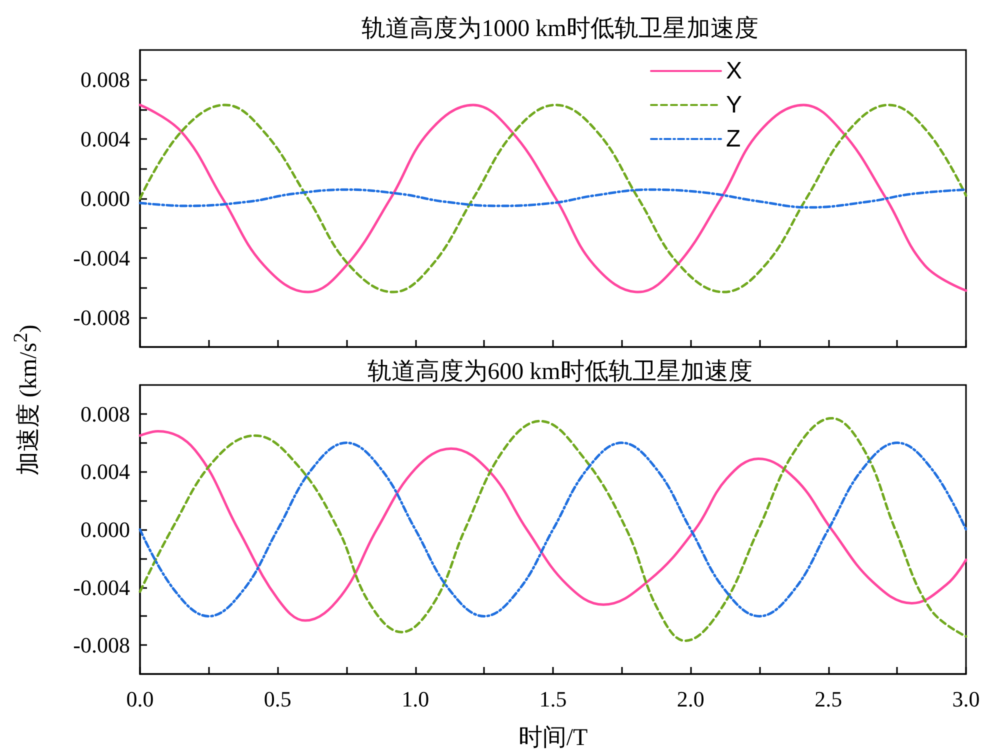 The image size is (987, 755). What do you see at coordinates (734, 71) in the screenshot?
I see `legend-label: X` at bounding box center [734, 71].